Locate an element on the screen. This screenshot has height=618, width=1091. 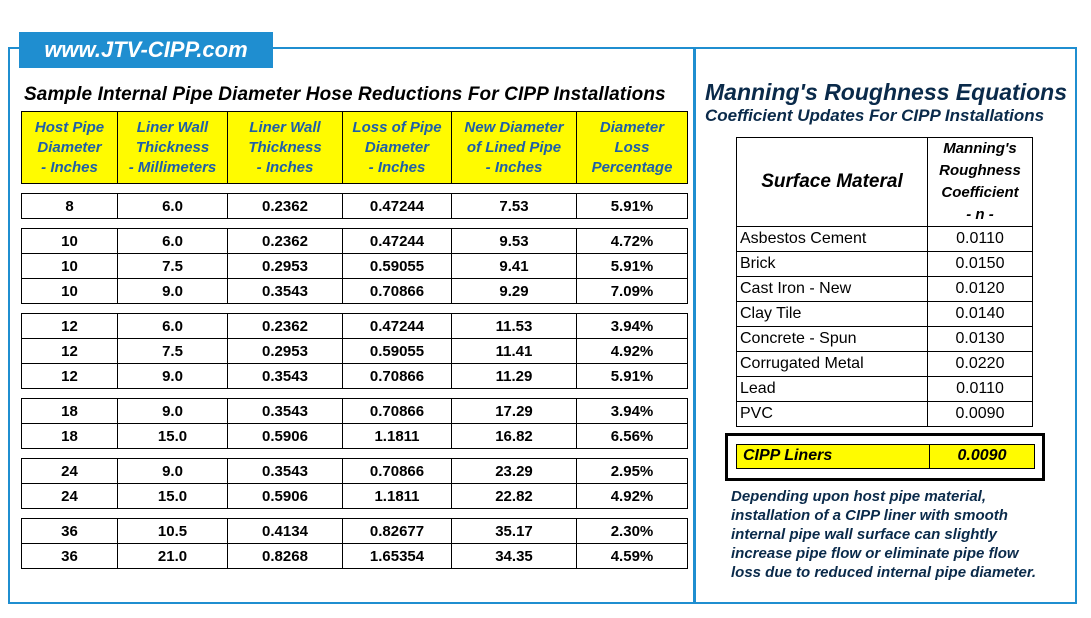
table-cell: 17.29 is located at coordinates (514, 411).